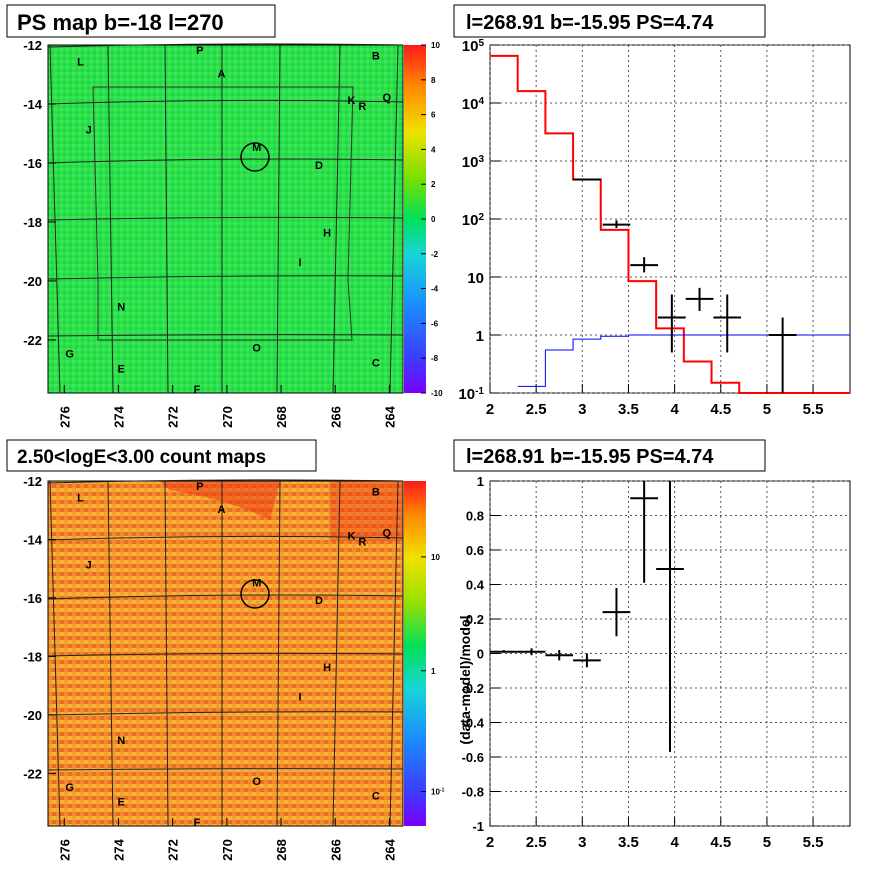 The image size is (896, 872). Describe the element at coordinates (327, 234) in the screenshot. I see `source-label: H` at that location.